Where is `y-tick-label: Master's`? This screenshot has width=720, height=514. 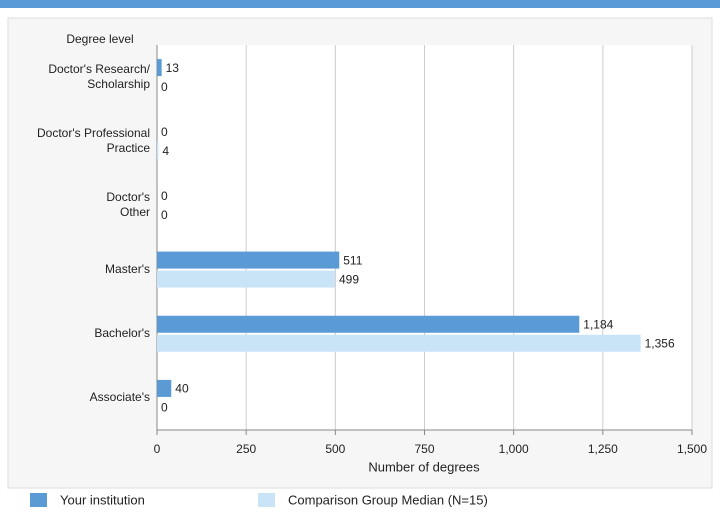 y-tick-label: Master's is located at coordinates (127, 269).